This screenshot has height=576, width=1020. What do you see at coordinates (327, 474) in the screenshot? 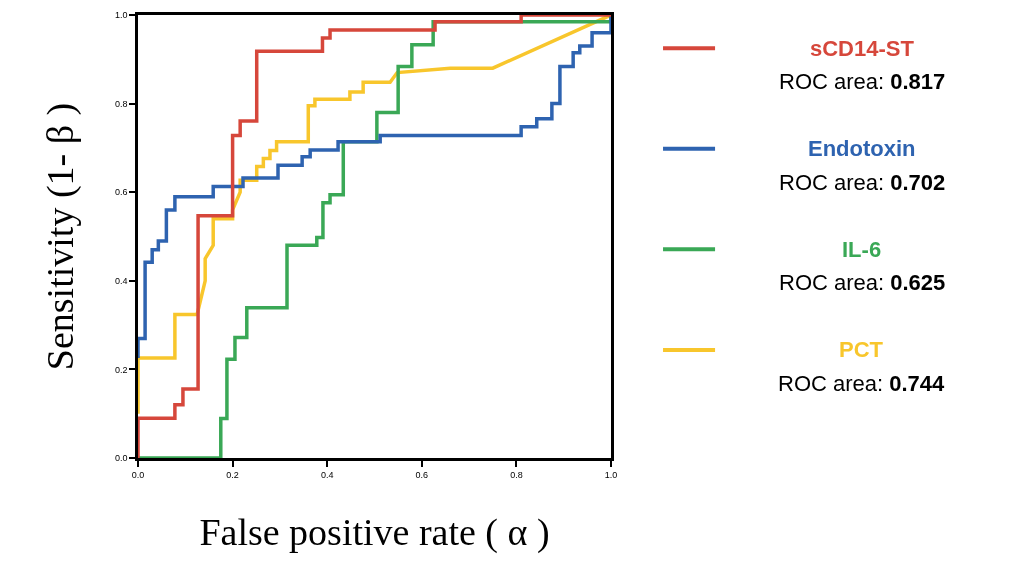
I see `x-tick-label: 0.4` at bounding box center [327, 474].